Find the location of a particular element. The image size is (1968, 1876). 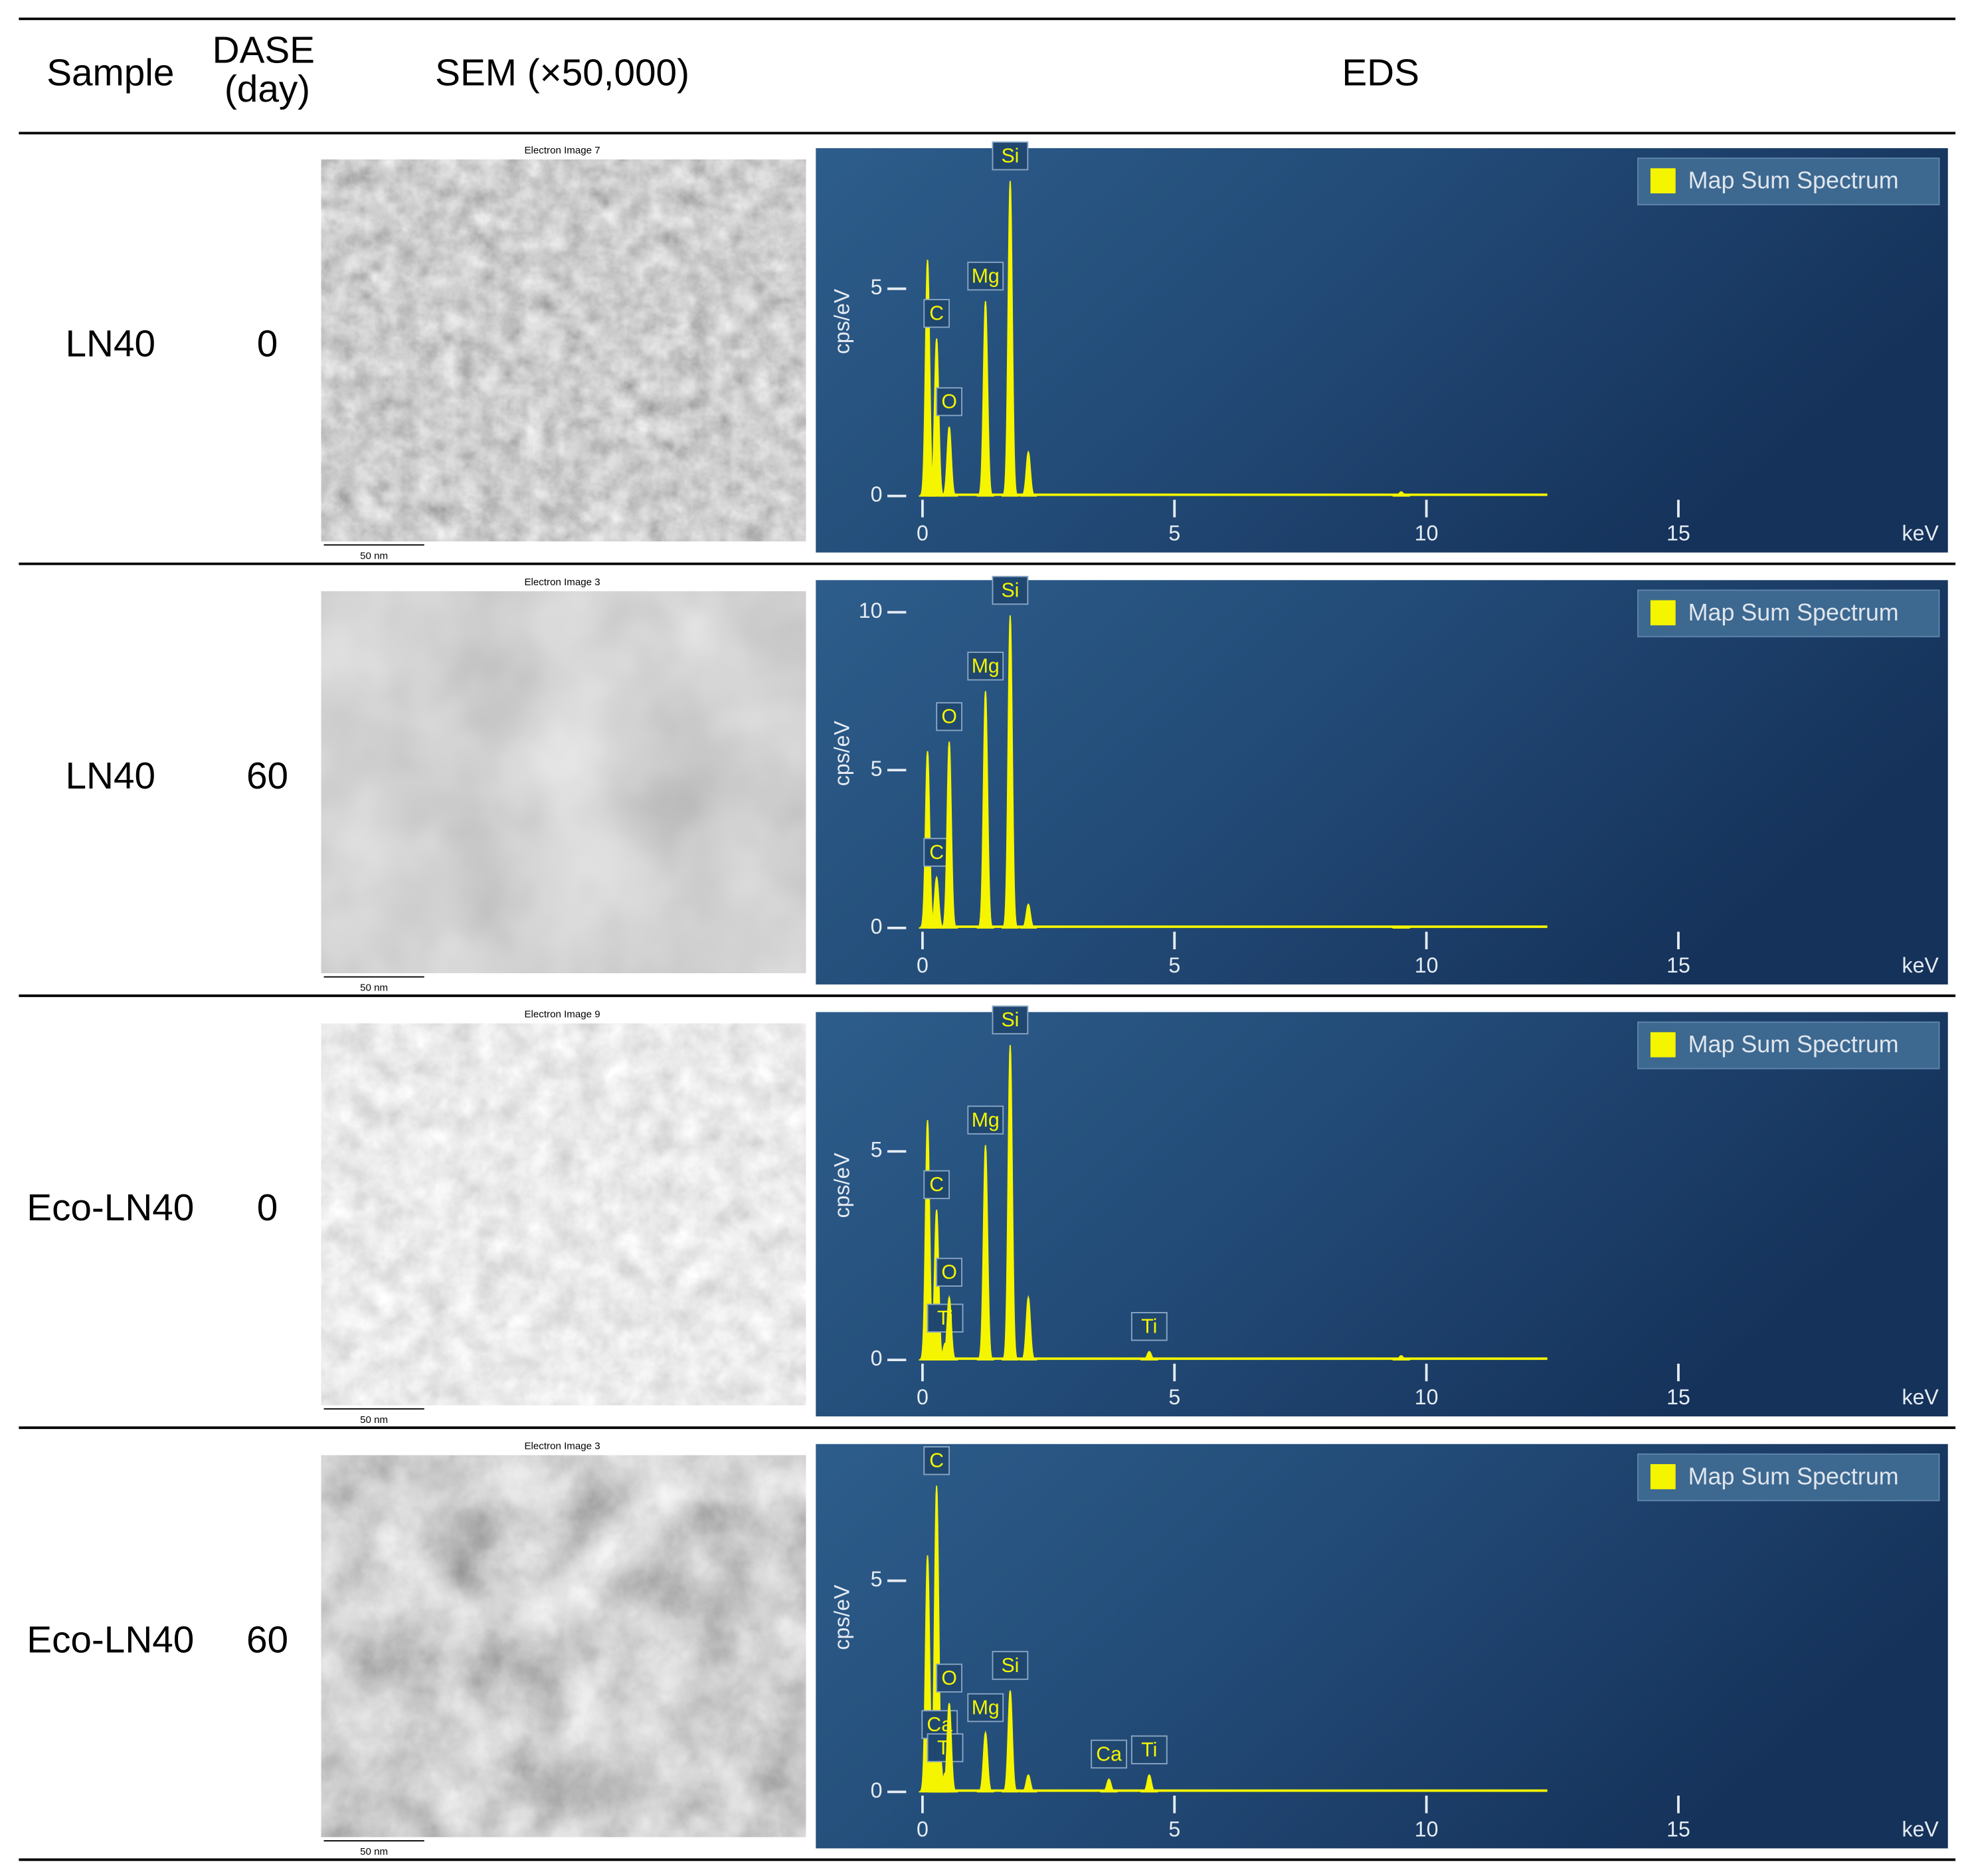

sample: LN40 is located at coordinates (111, 344).